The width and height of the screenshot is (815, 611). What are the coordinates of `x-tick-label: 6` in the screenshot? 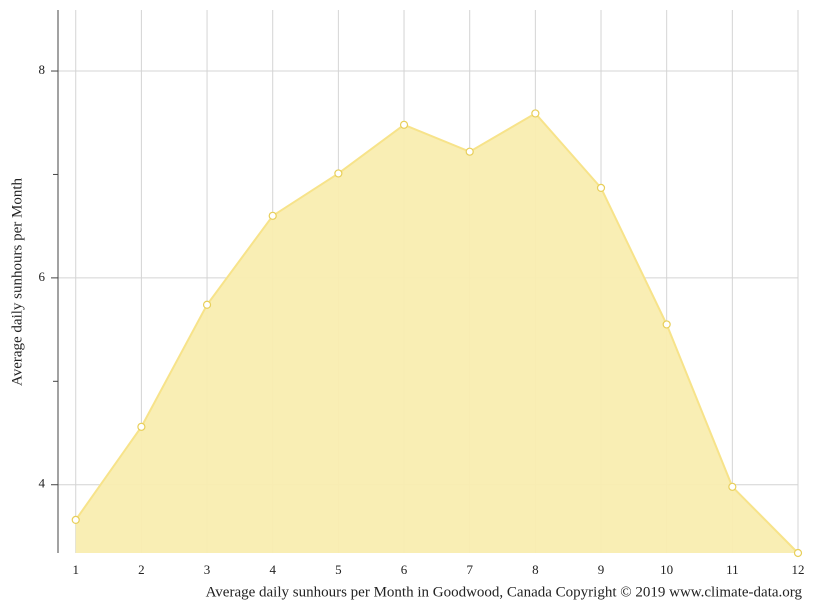 It's located at (404, 569).